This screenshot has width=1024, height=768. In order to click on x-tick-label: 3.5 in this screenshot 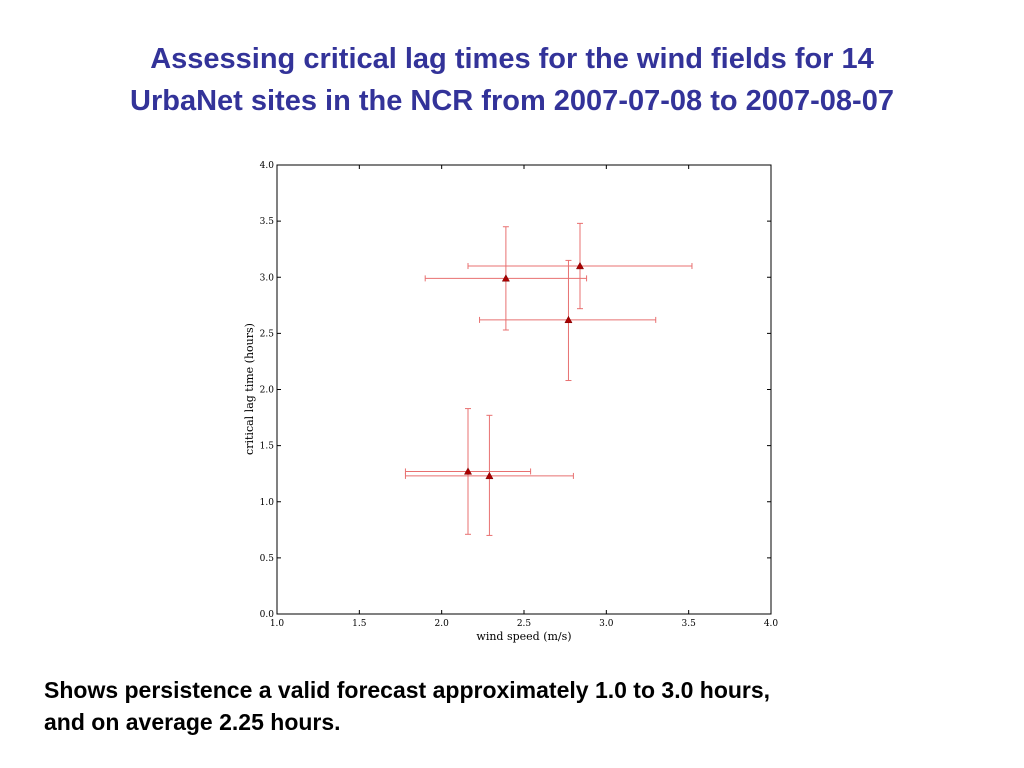, I will do `click(689, 624)`.